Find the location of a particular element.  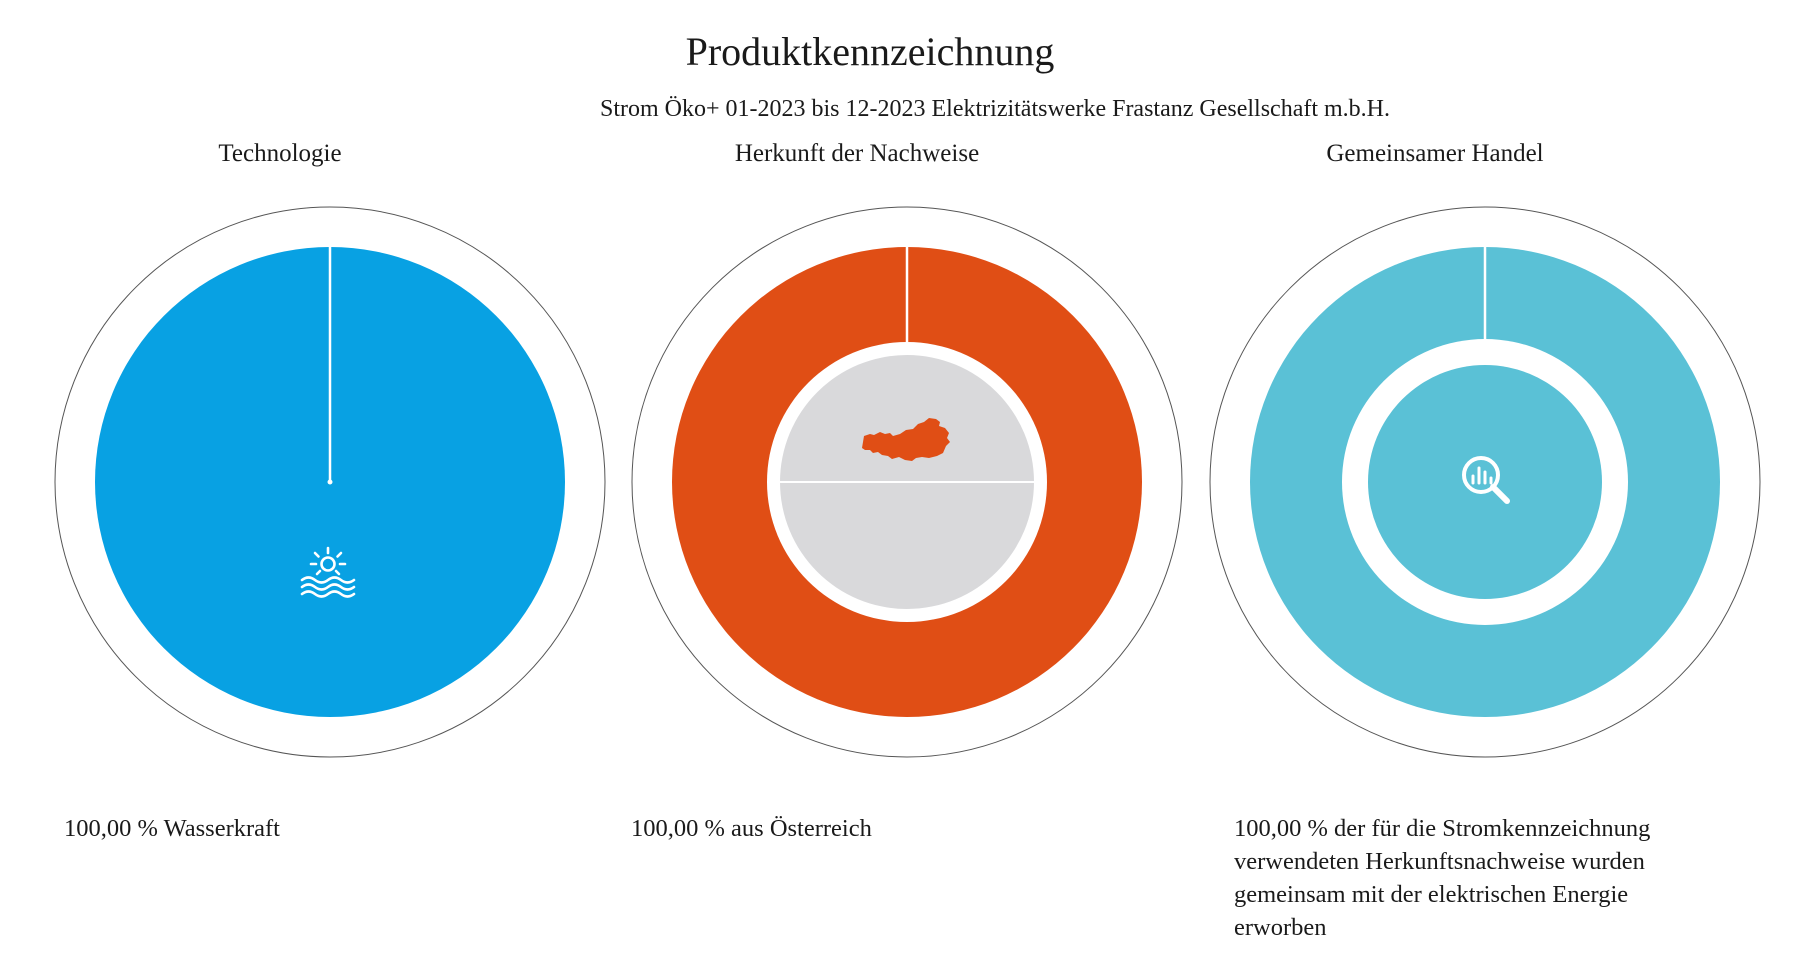

magnifier-chart-icon is located at coordinates (1486, 480).